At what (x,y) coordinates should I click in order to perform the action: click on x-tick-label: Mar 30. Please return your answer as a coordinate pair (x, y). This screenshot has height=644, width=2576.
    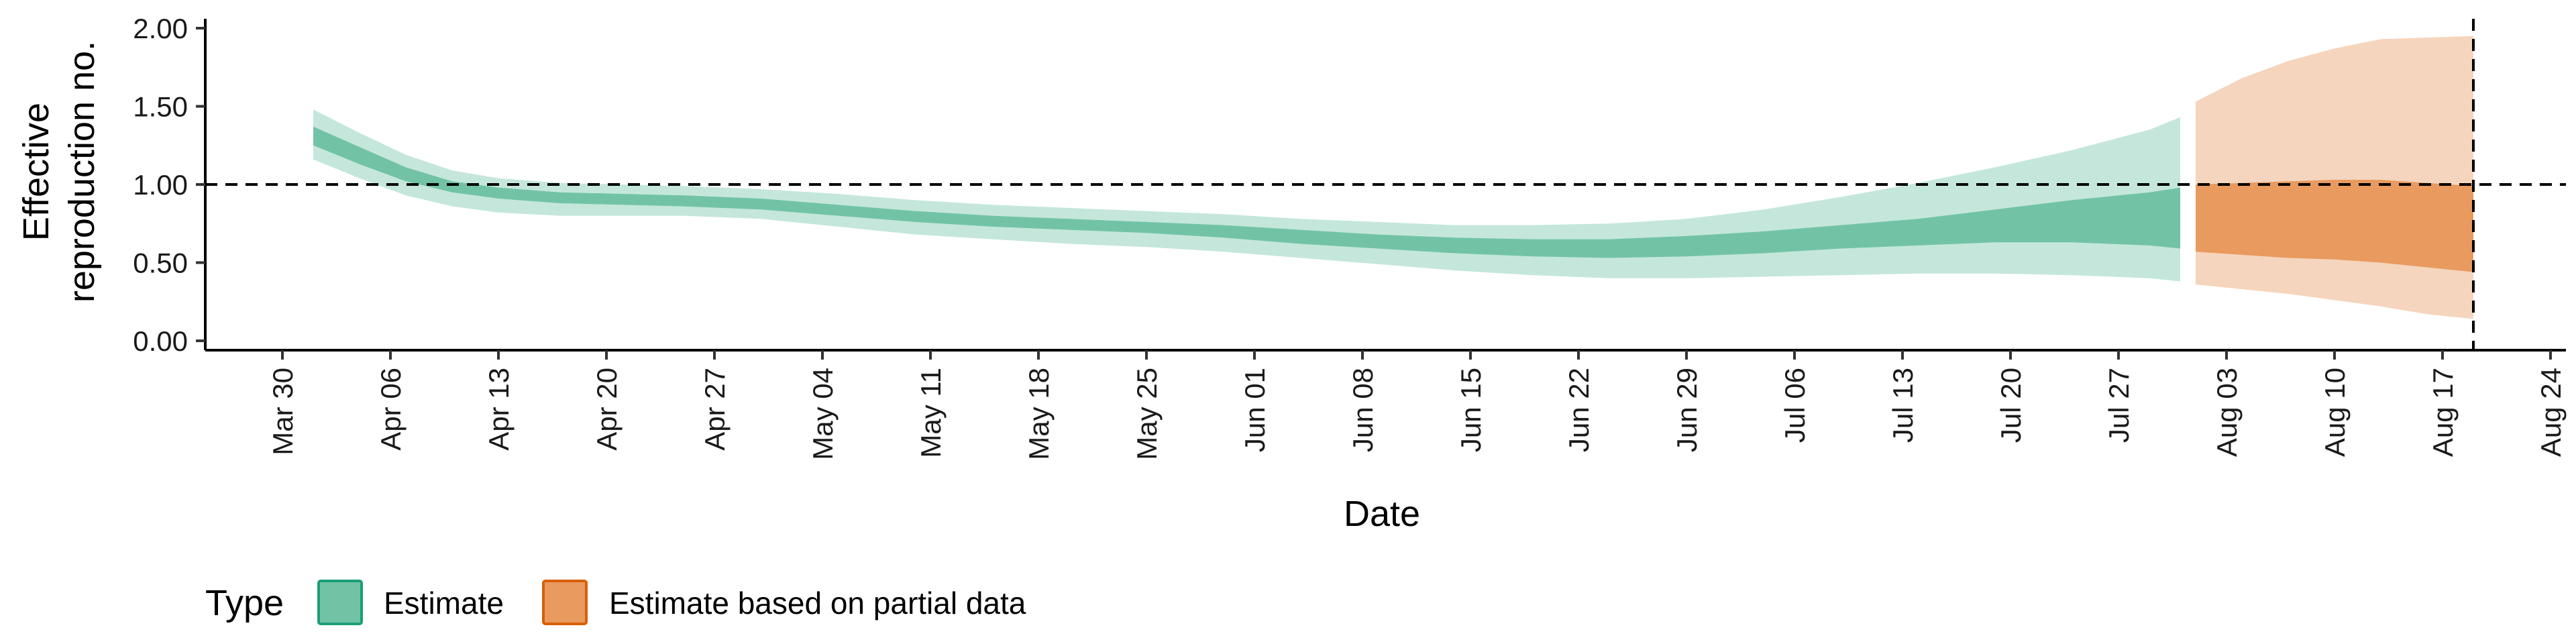
    Looking at the image, I should click on (283, 411).